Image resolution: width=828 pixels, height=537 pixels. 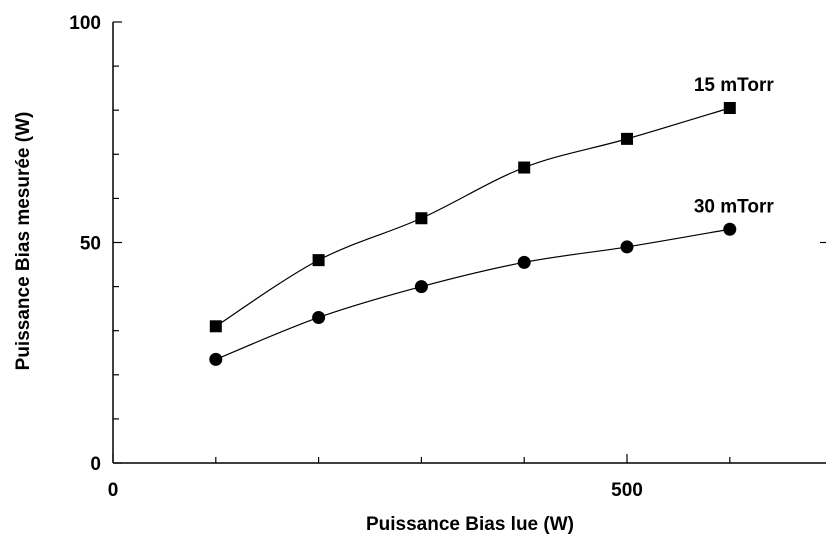 What do you see at coordinates (734, 85) in the screenshot?
I see `series-label-15-mtorr: 15 mTorr` at bounding box center [734, 85].